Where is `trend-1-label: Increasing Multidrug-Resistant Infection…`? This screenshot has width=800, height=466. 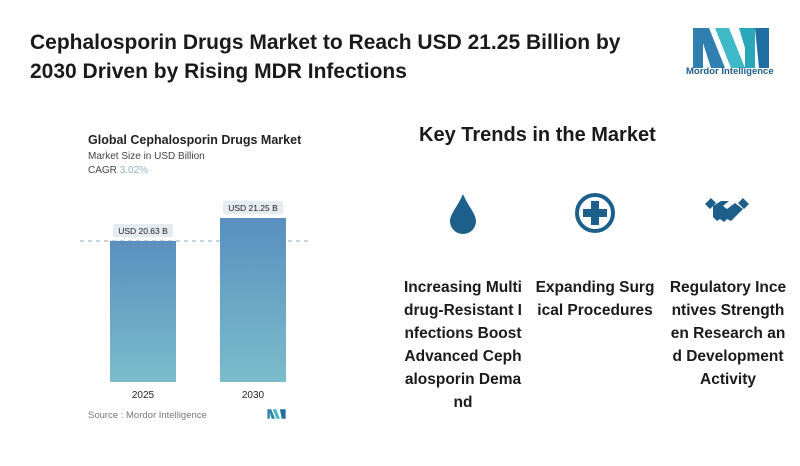
trend-1-label: Increasing Multidrug-Resistant Infection… is located at coordinates (463, 345).